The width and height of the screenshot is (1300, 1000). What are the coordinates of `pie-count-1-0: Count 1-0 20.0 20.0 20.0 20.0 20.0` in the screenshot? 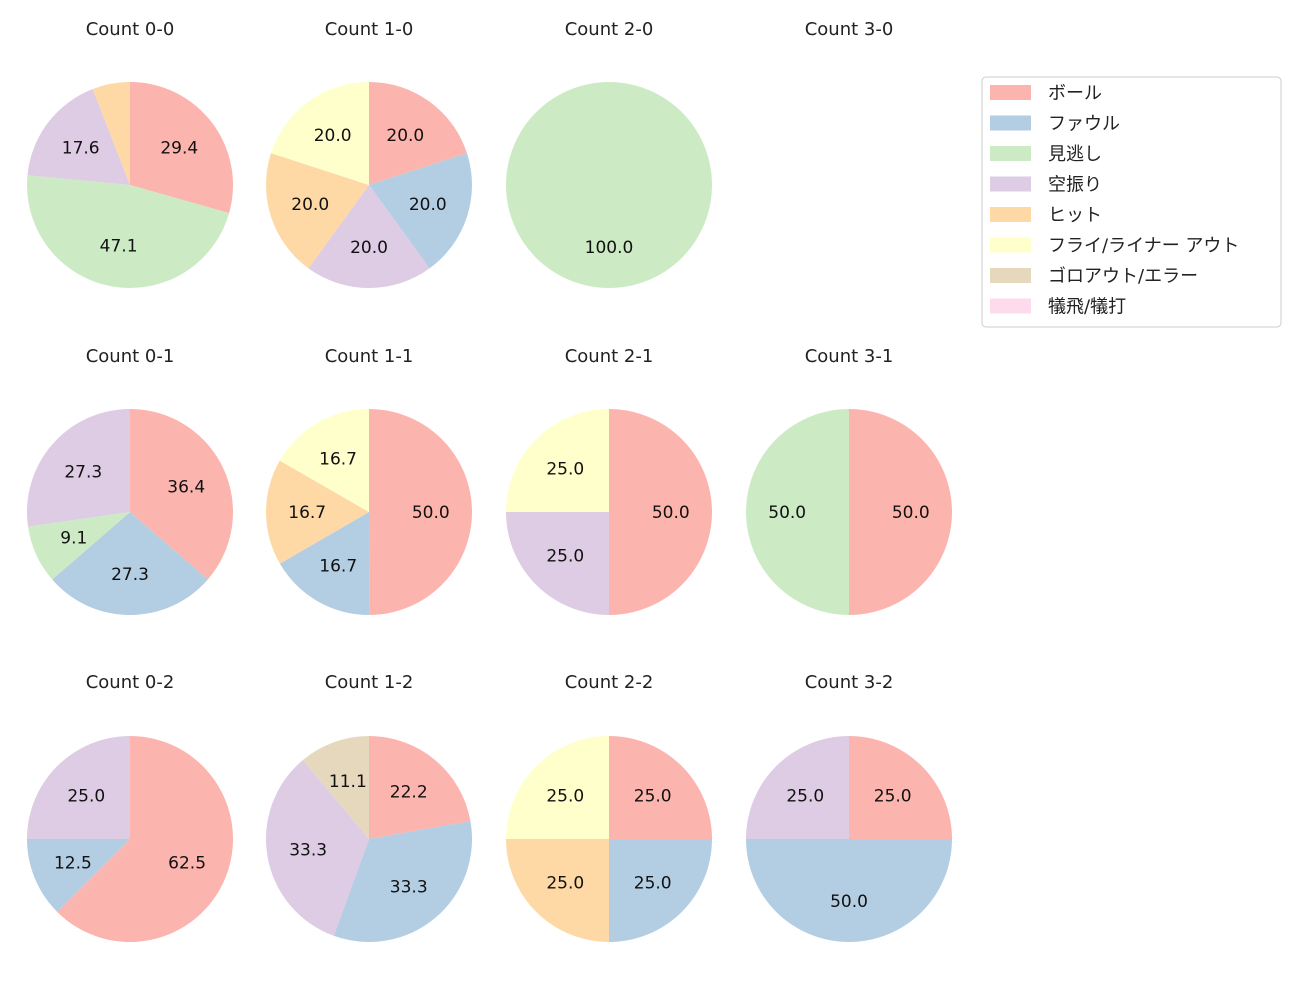 It's located at (369, 153).